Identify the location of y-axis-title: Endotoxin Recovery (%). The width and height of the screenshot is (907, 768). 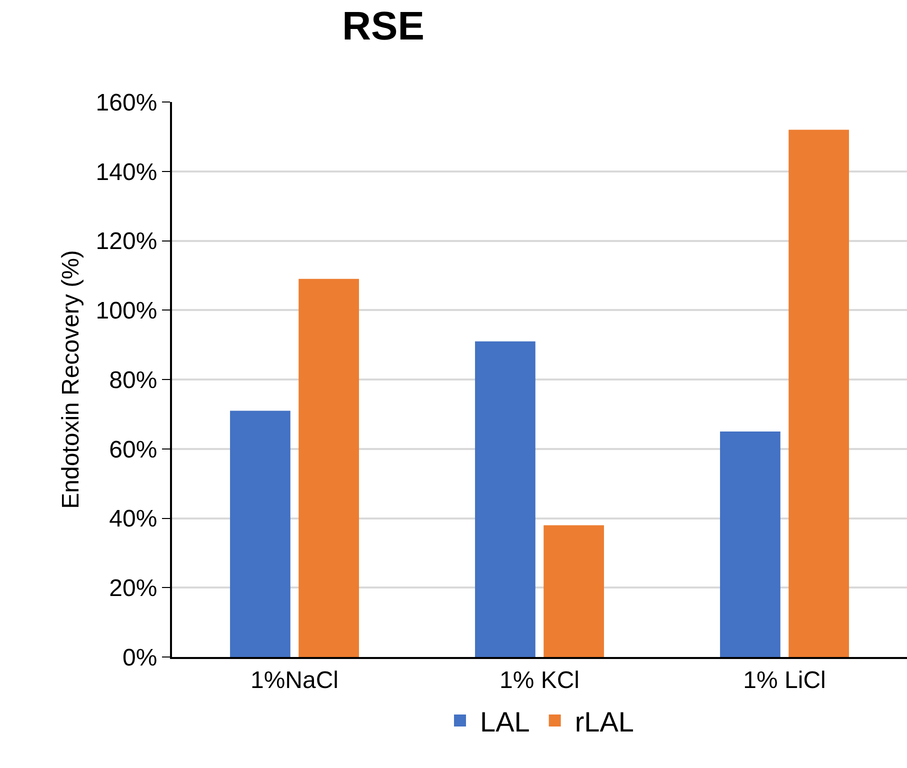
(70, 379).